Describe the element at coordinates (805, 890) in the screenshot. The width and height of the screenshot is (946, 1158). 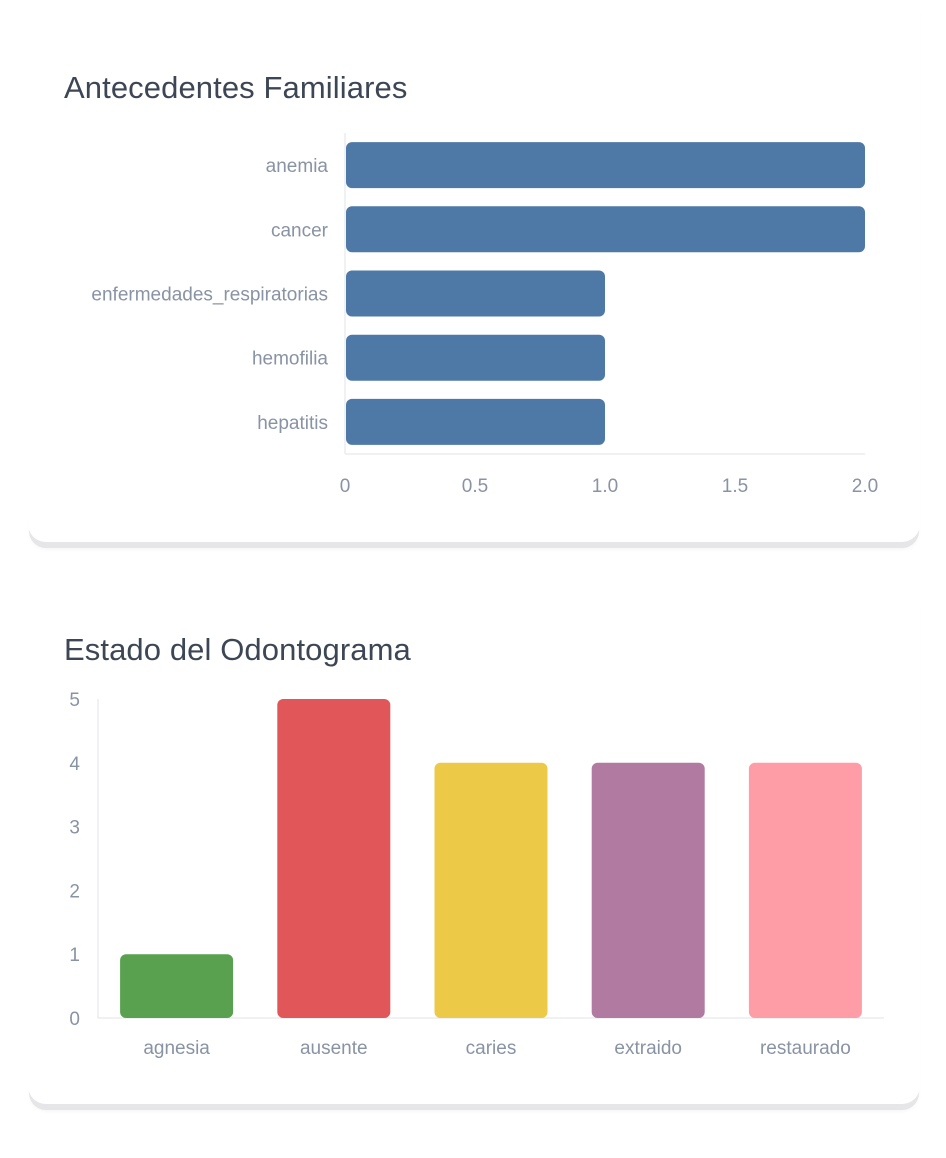
I see `bar-restaurado` at that location.